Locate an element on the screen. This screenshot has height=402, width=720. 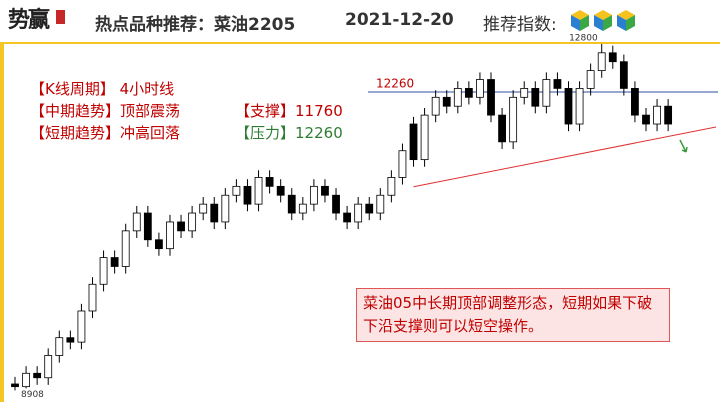
rating-icons is located at coordinates (603, 20).